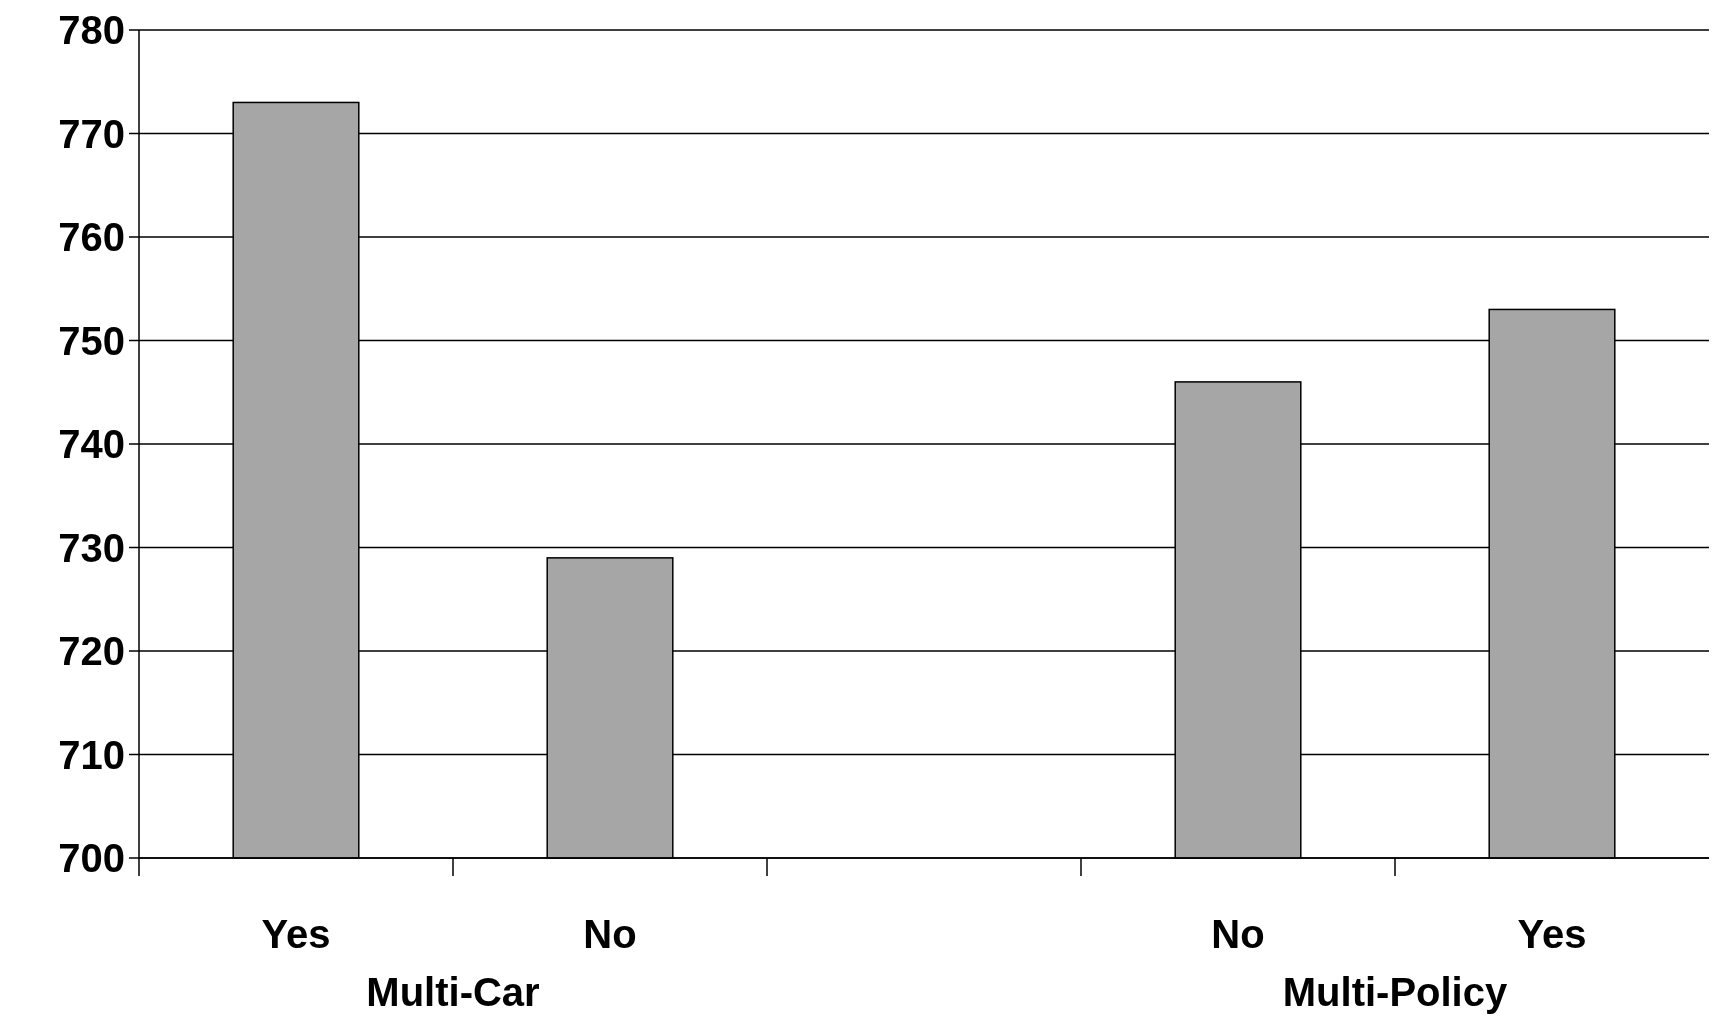 The width and height of the screenshot is (1719, 1026). What do you see at coordinates (91, 754) in the screenshot?
I see `y-tick-label: 710` at bounding box center [91, 754].